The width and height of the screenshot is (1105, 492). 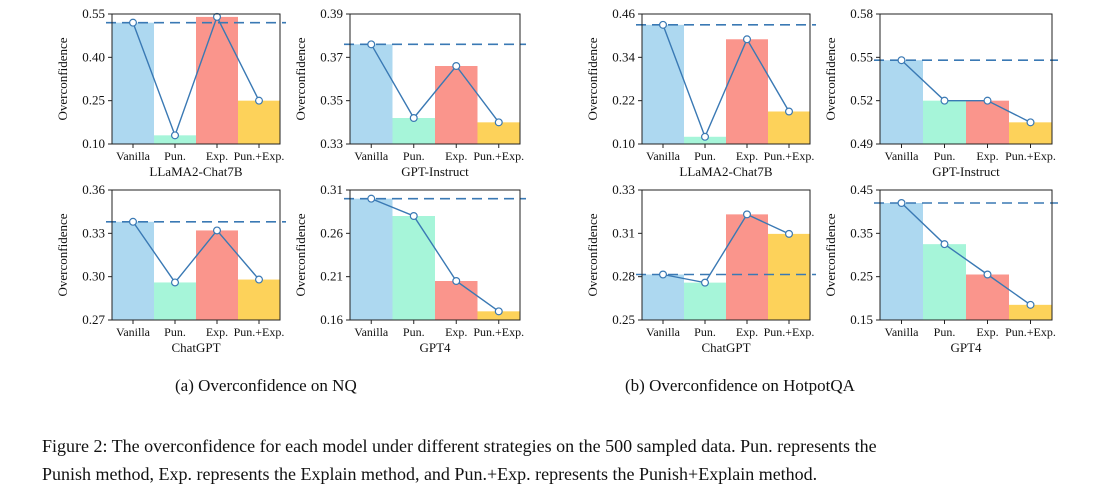 What do you see at coordinates (861, 143) in the screenshot?
I see `y-tick-label: 0.49` at bounding box center [861, 143].